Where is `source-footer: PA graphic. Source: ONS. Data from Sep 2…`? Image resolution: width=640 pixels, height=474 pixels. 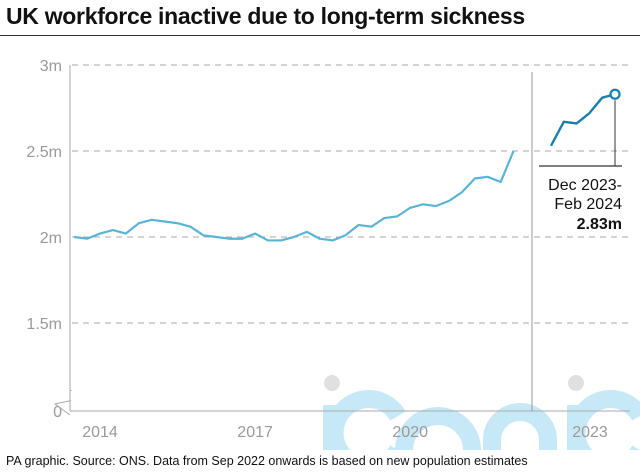 source-footer: PA graphic. Source: ONS. Data from Sep 2… is located at coordinates (267, 461).